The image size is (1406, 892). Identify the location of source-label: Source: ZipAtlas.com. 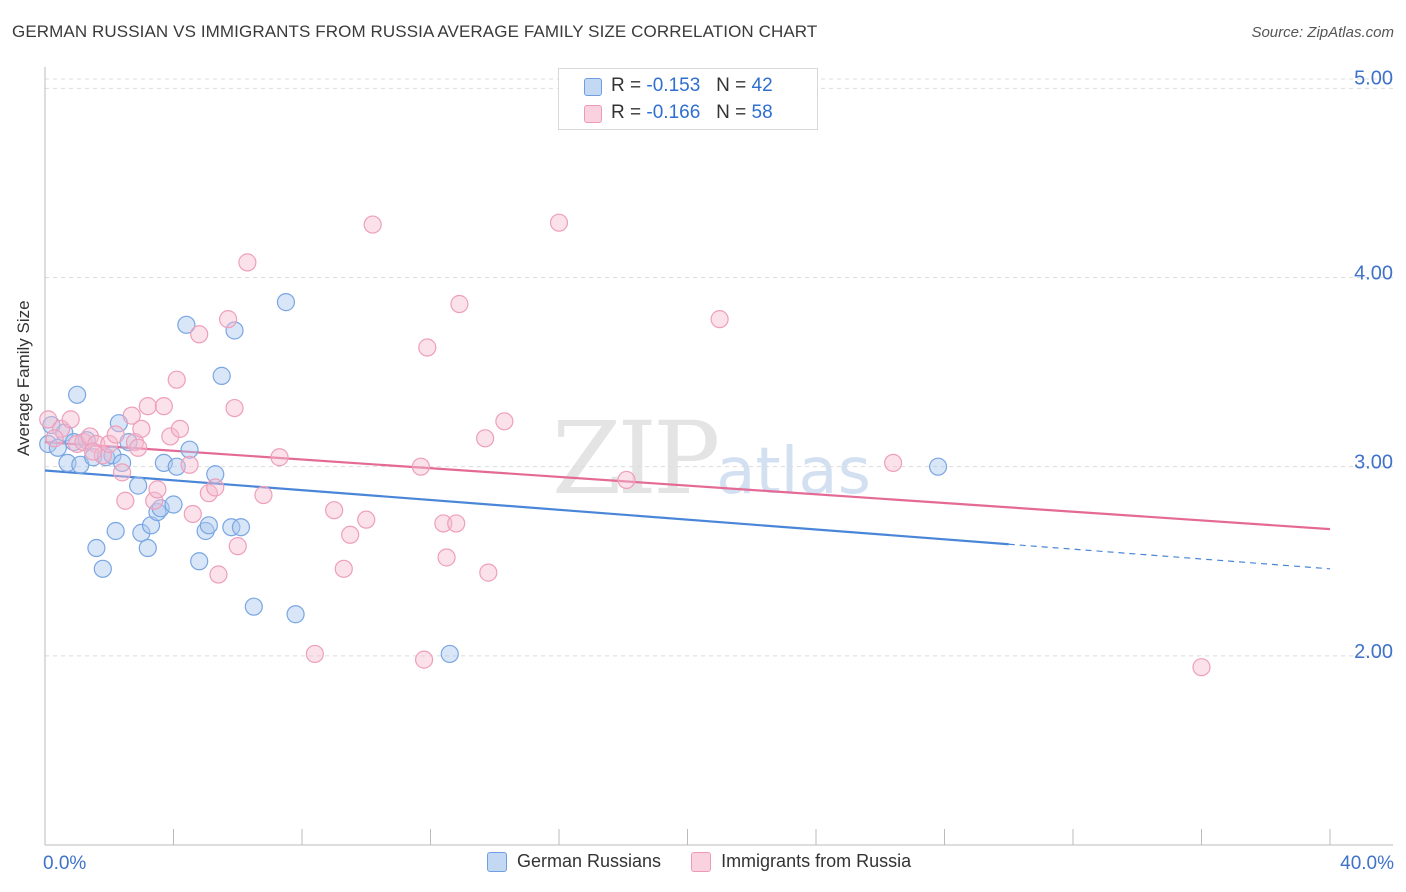
(1322, 32).